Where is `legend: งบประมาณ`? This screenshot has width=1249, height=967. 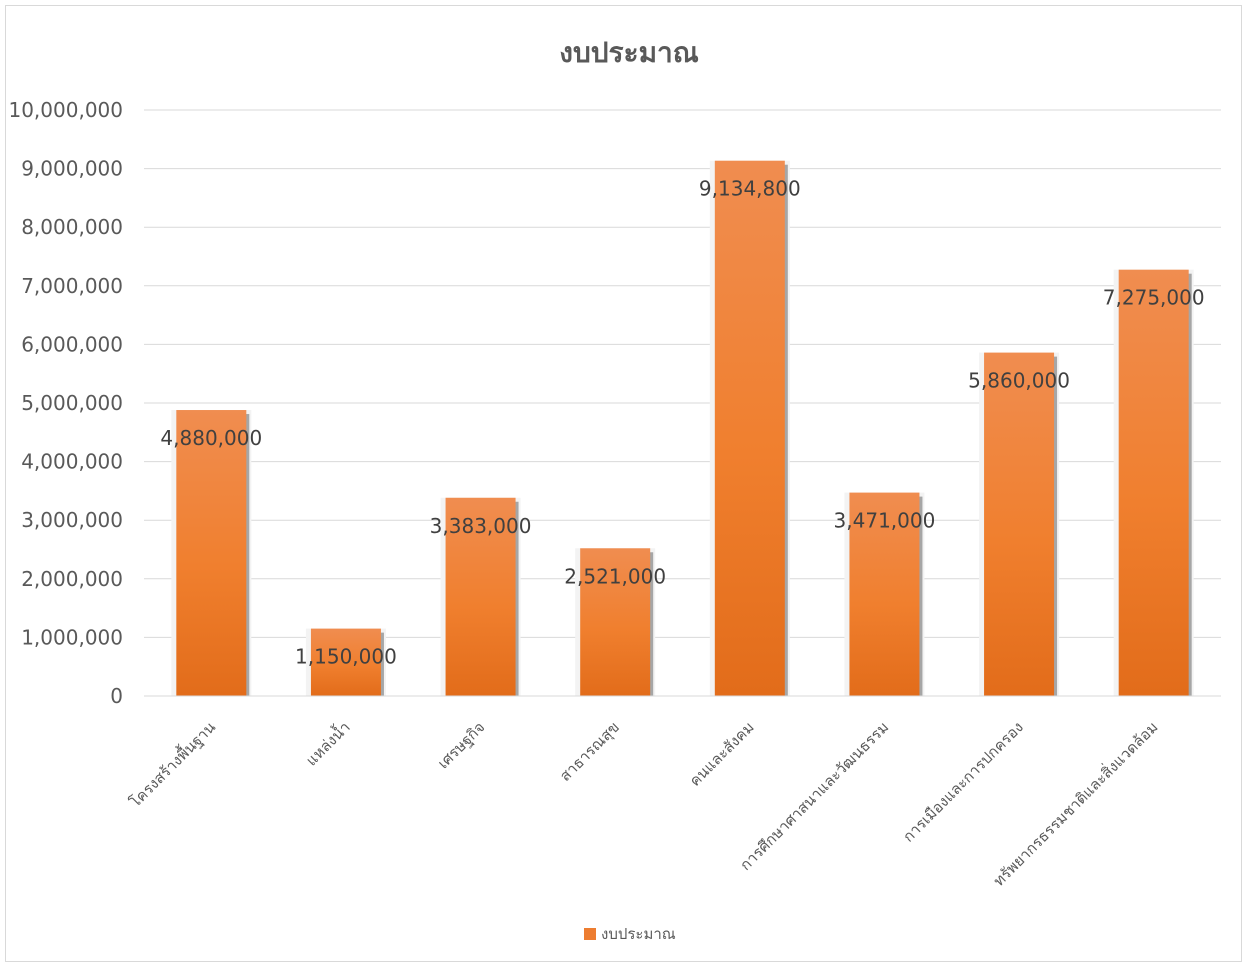 legend: งบประมาณ is located at coordinates (630, 934).